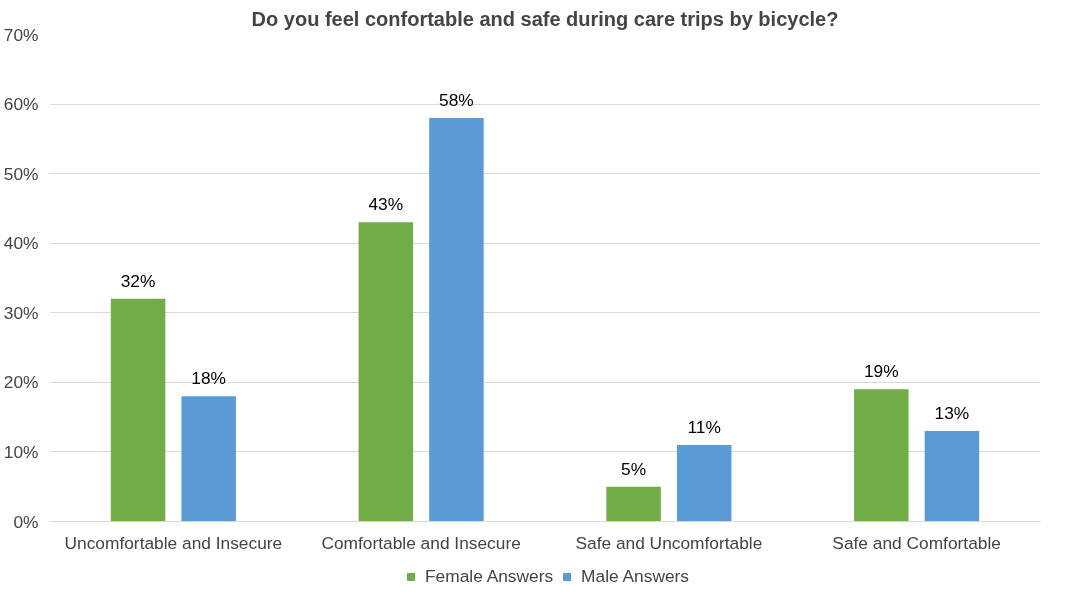 The width and height of the screenshot is (1077, 604). Describe the element at coordinates (21, 104) in the screenshot. I see `y-tick-label: 60%` at that location.